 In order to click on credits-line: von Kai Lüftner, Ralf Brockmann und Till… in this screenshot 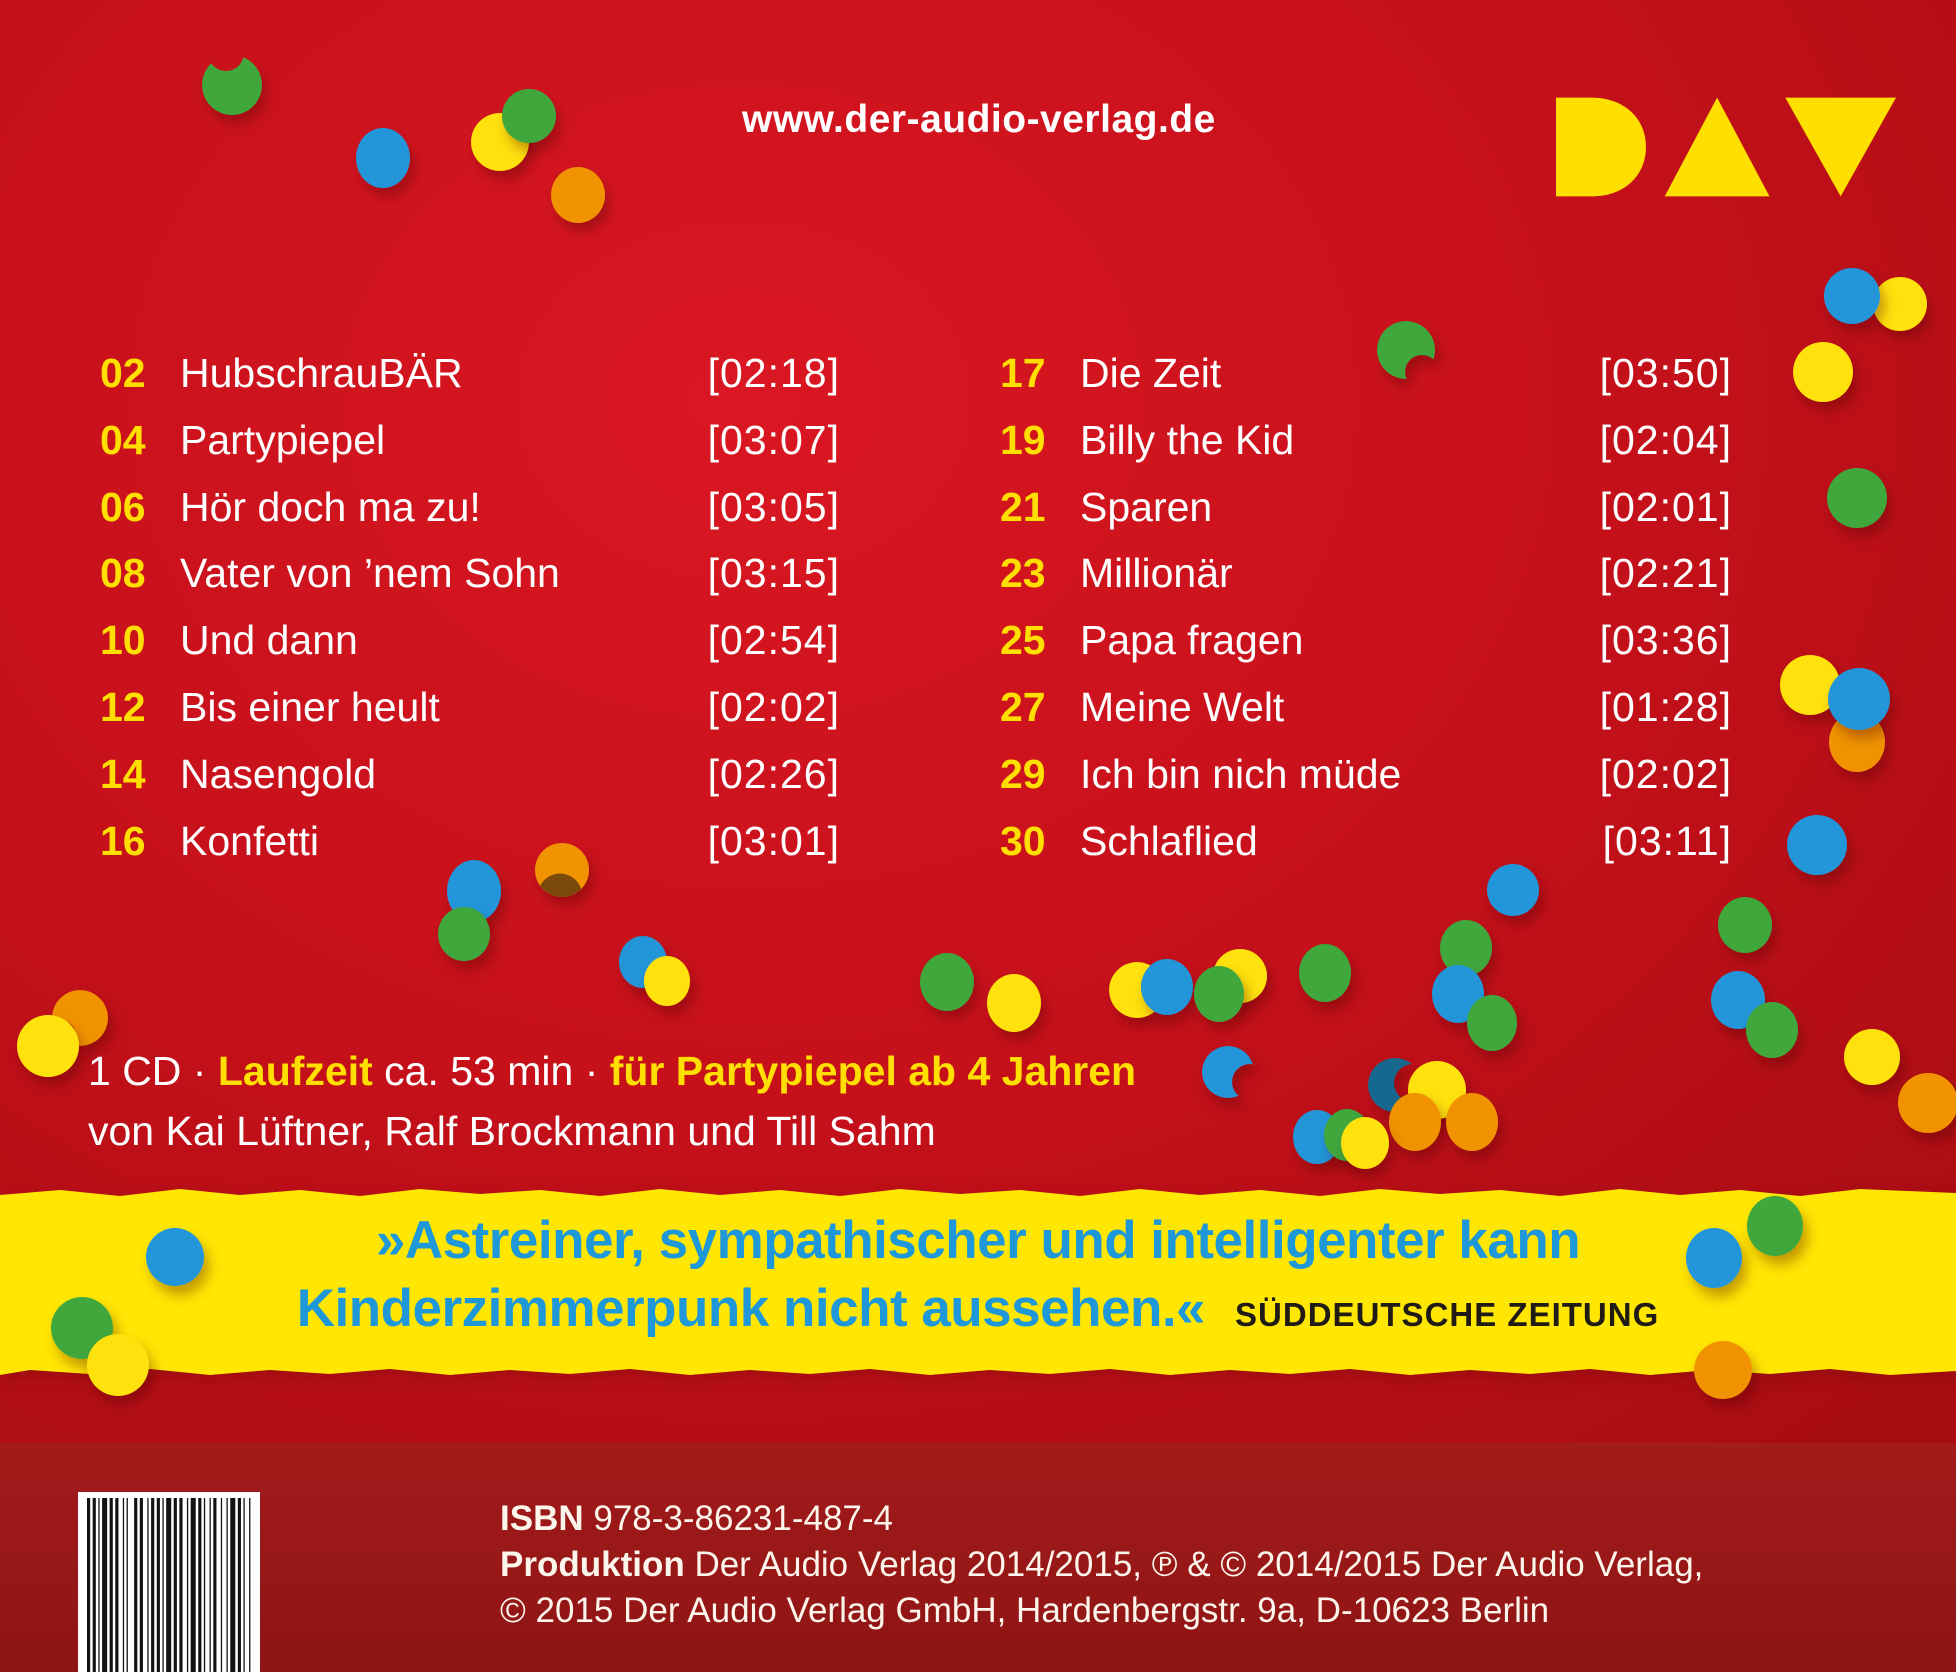, I will do `click(512, 1131)`.